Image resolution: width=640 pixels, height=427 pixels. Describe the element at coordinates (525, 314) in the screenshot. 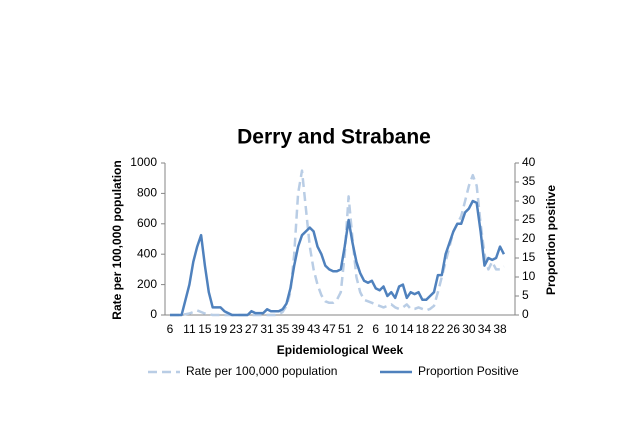

I see `y2-tick-label: 0` at that location.